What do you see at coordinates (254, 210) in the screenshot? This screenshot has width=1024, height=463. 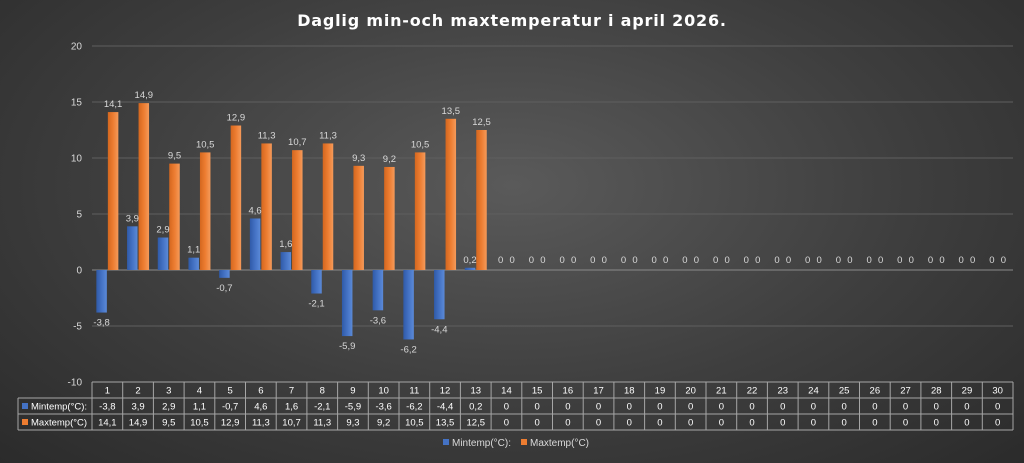 I see `min-temp-data-label: 4,6` at bounding box center [254, 210].